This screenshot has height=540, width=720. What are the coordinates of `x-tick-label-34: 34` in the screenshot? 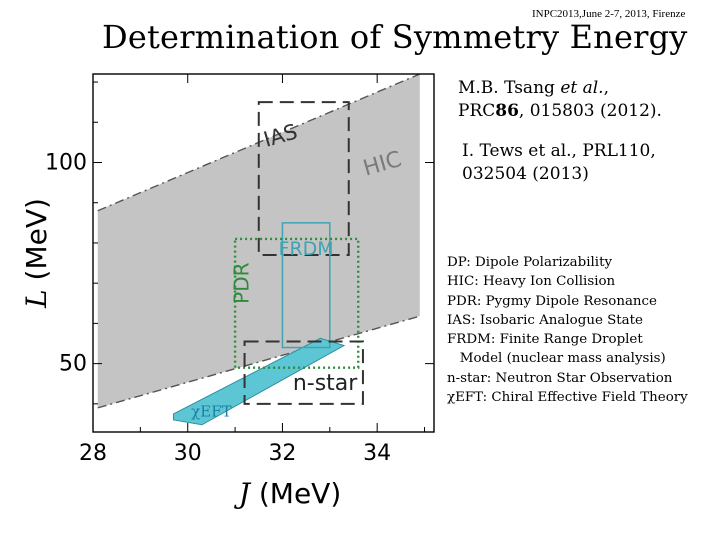 It's located at (377, 453).